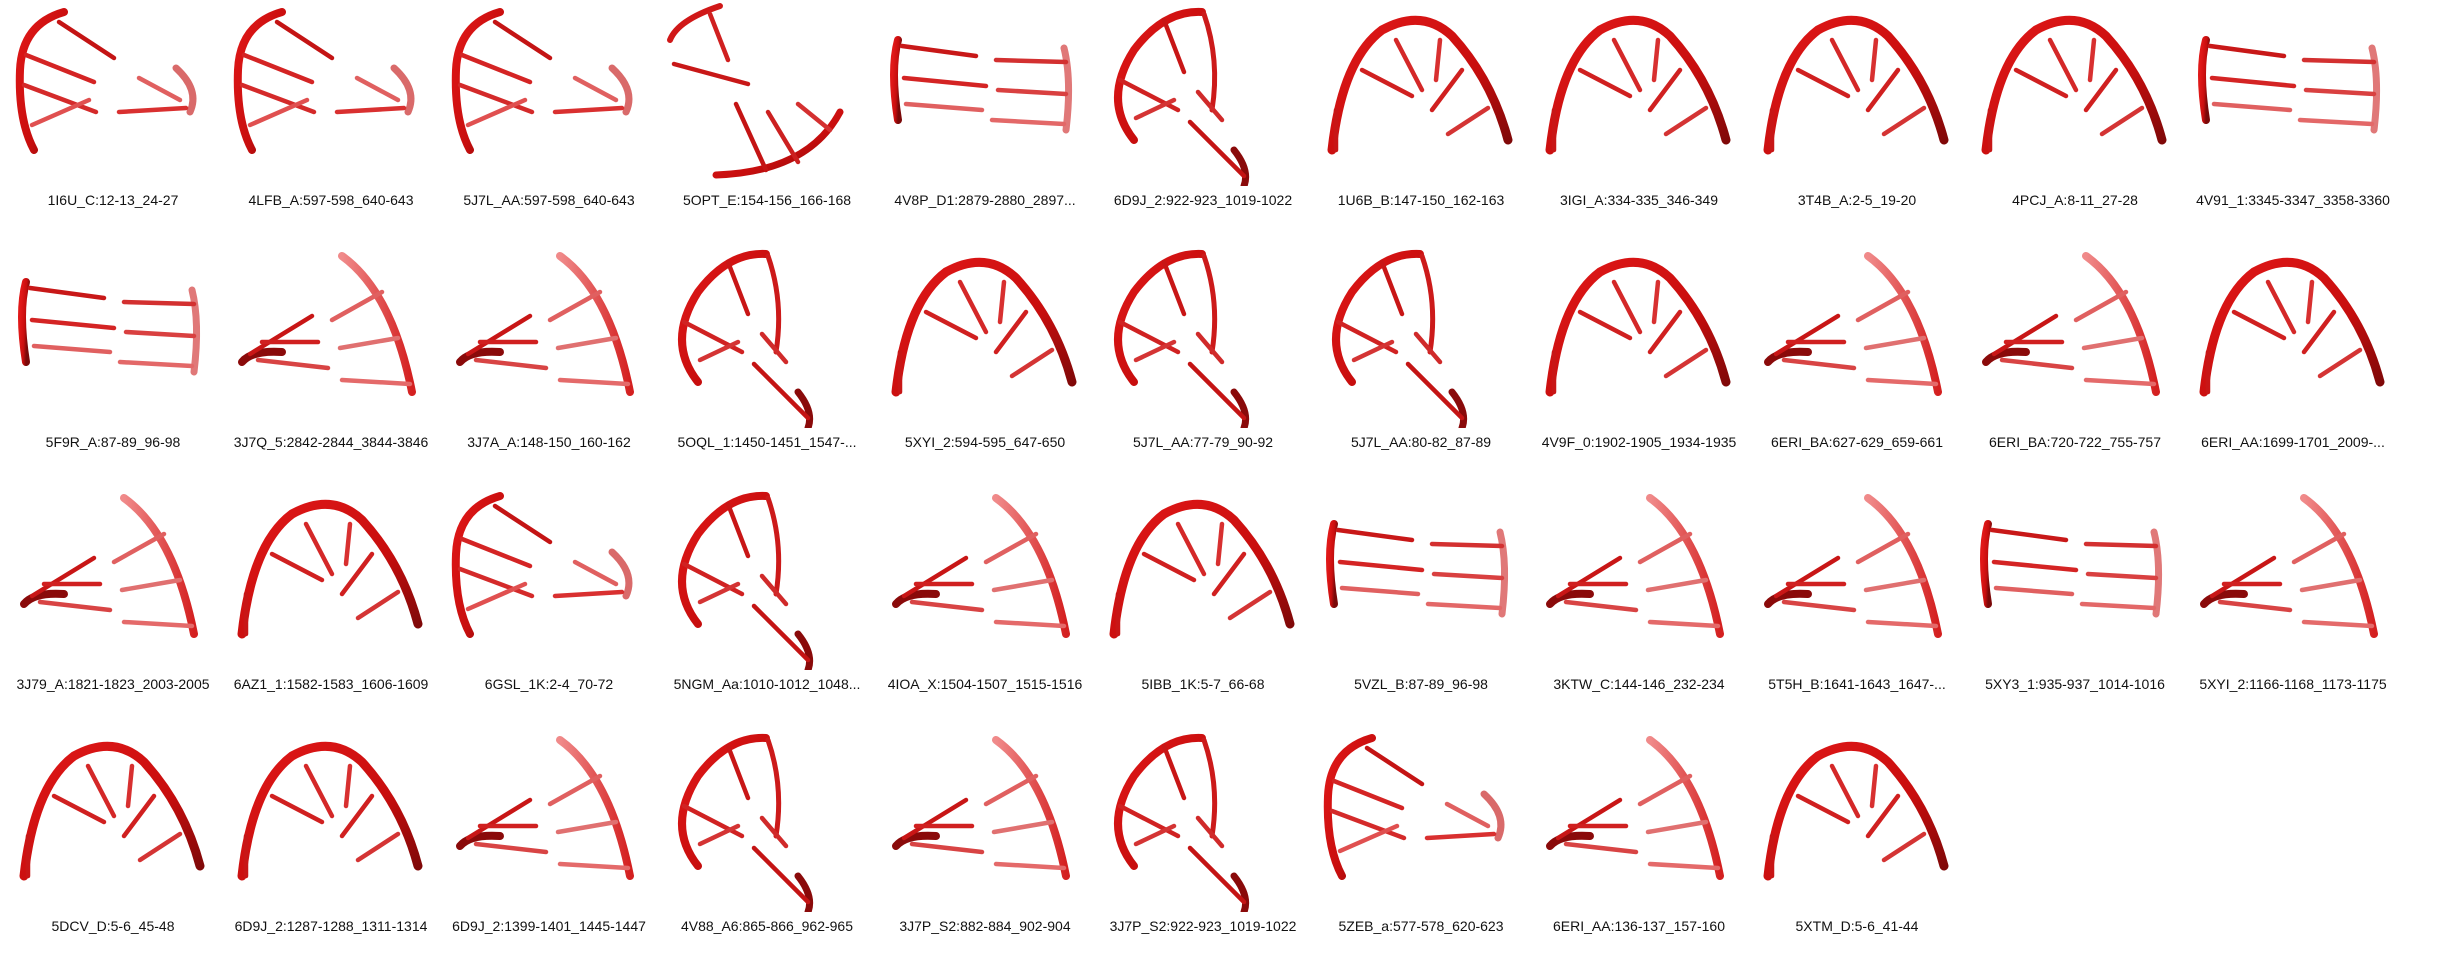 Image resolution: width=2440 pixels, height=980 pixels. Describe the element at coordinates (1421, 684) in the screenshot. I see `structure-label: 5VZL_B:87-89_96-98` at that location.